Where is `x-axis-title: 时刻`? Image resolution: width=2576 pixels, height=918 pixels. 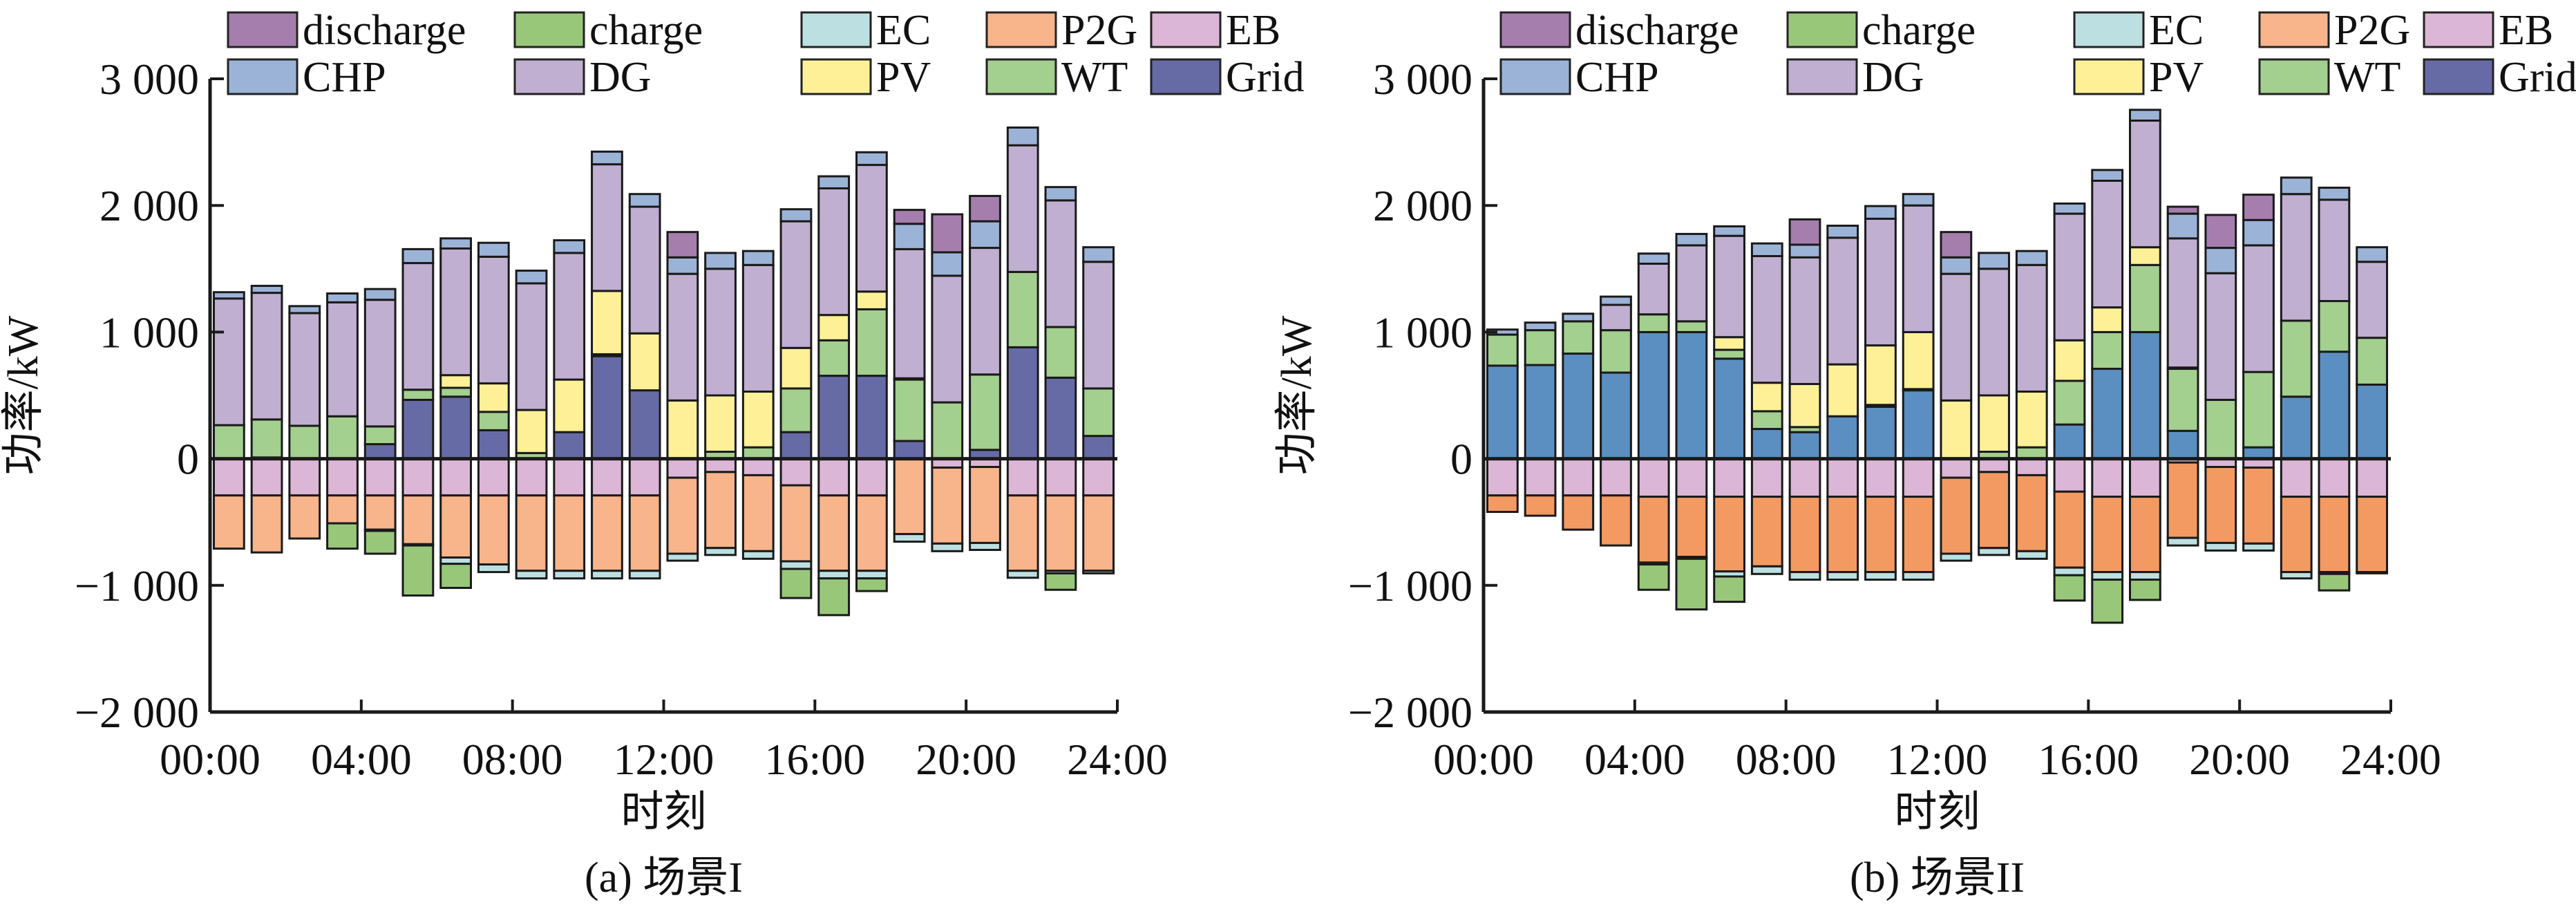 x-axis-title: 时刻 is located at coordinates (1937, 812).